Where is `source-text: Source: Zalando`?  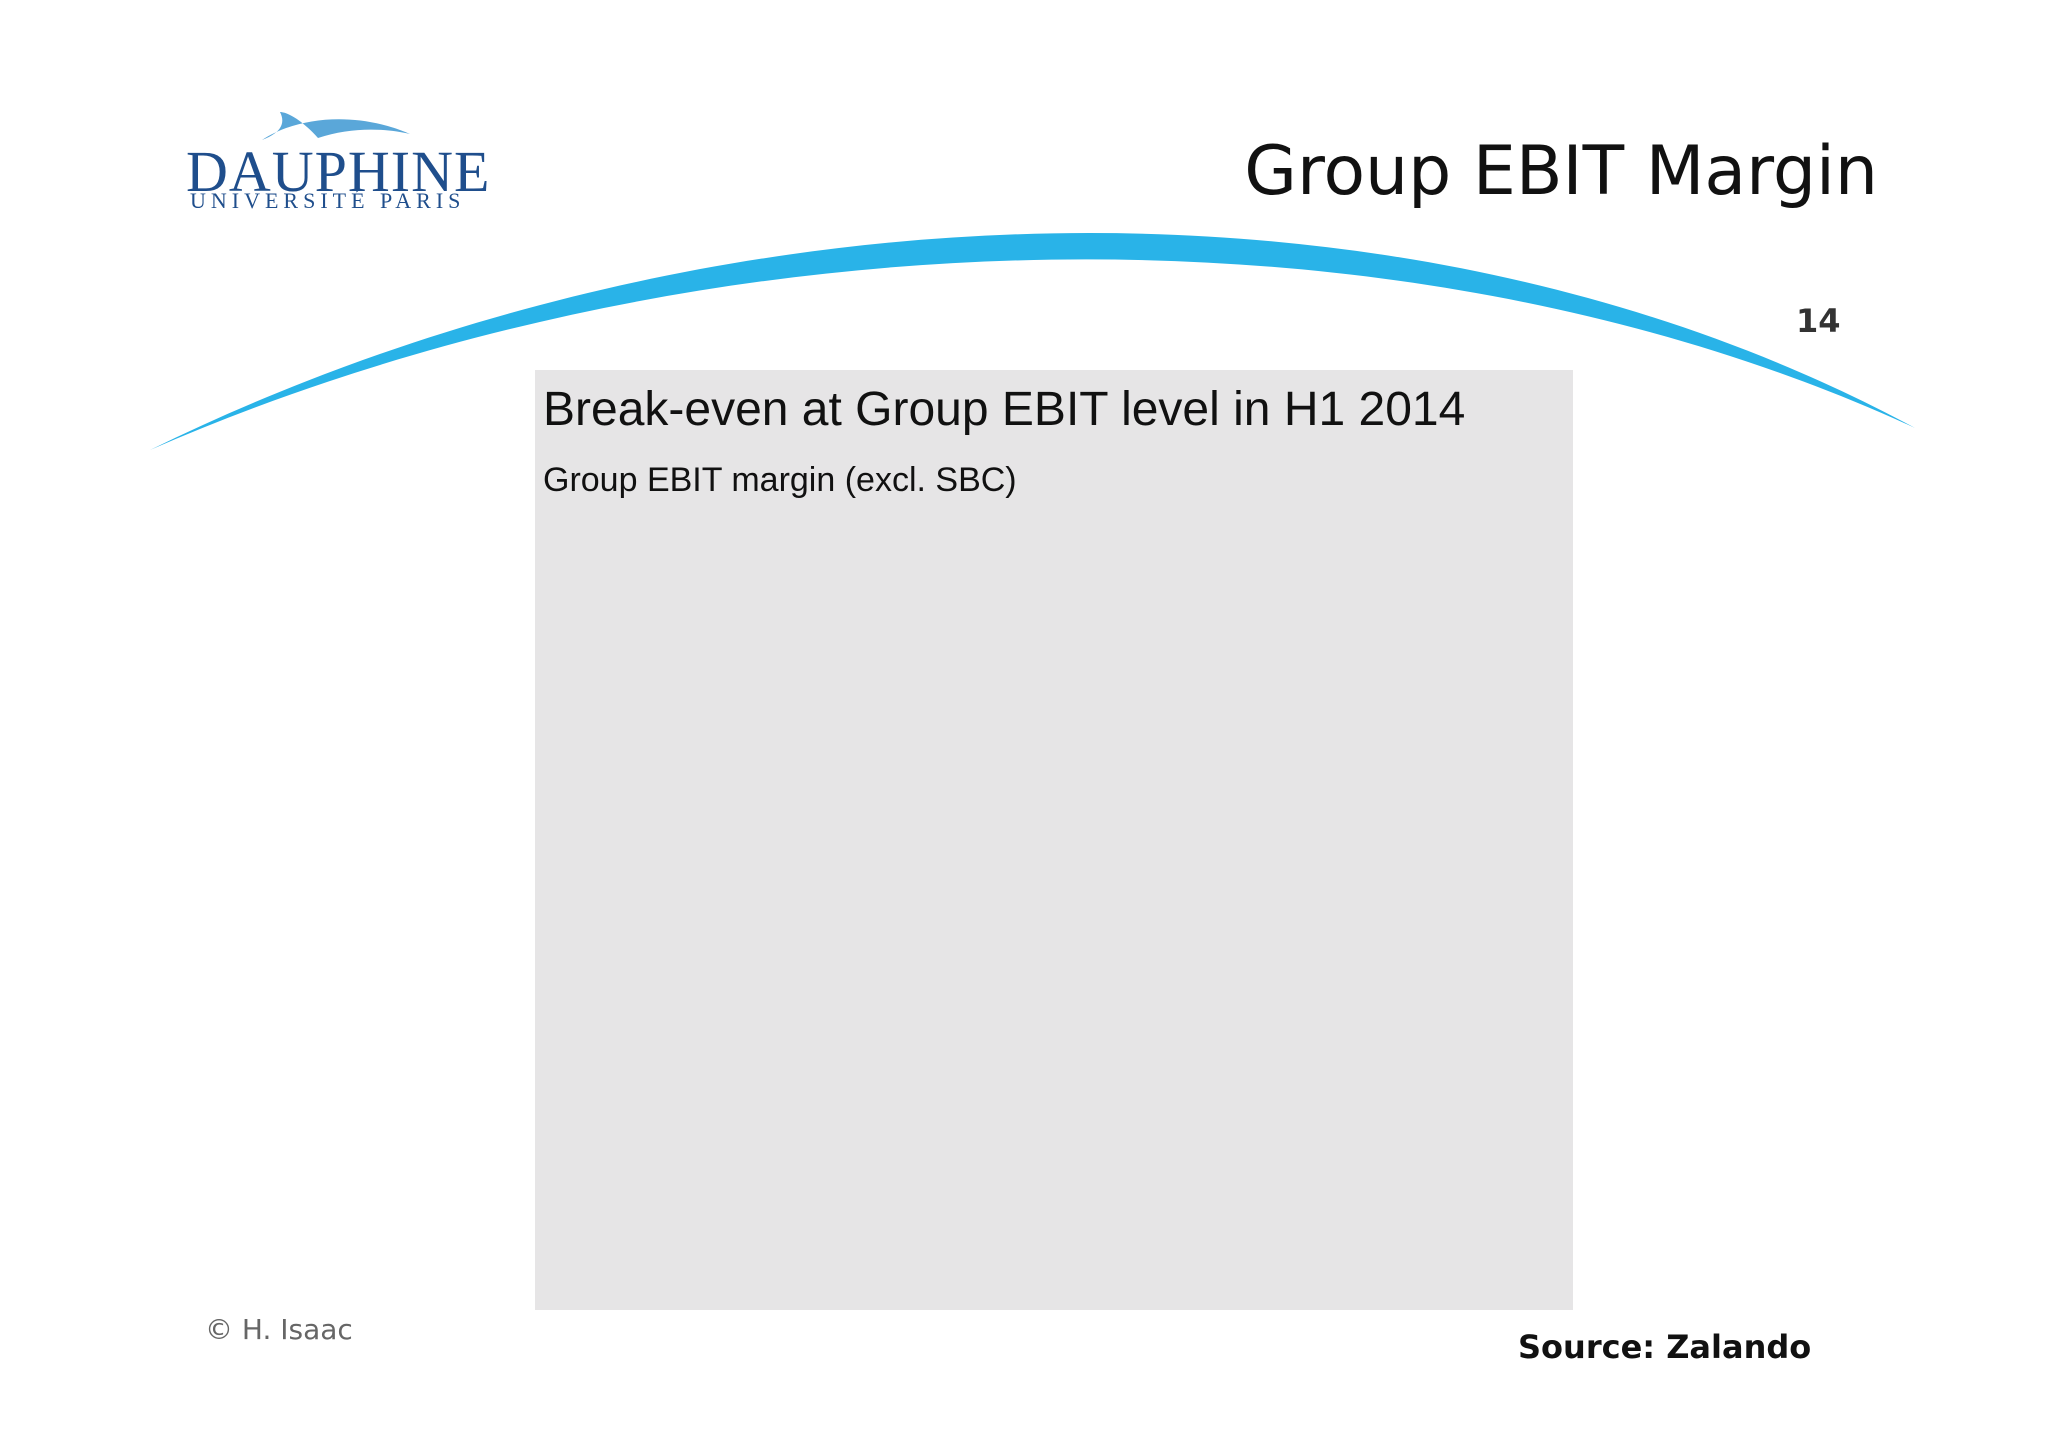 source-text: Source: Zalando is located at coordinates (1665, 1347).